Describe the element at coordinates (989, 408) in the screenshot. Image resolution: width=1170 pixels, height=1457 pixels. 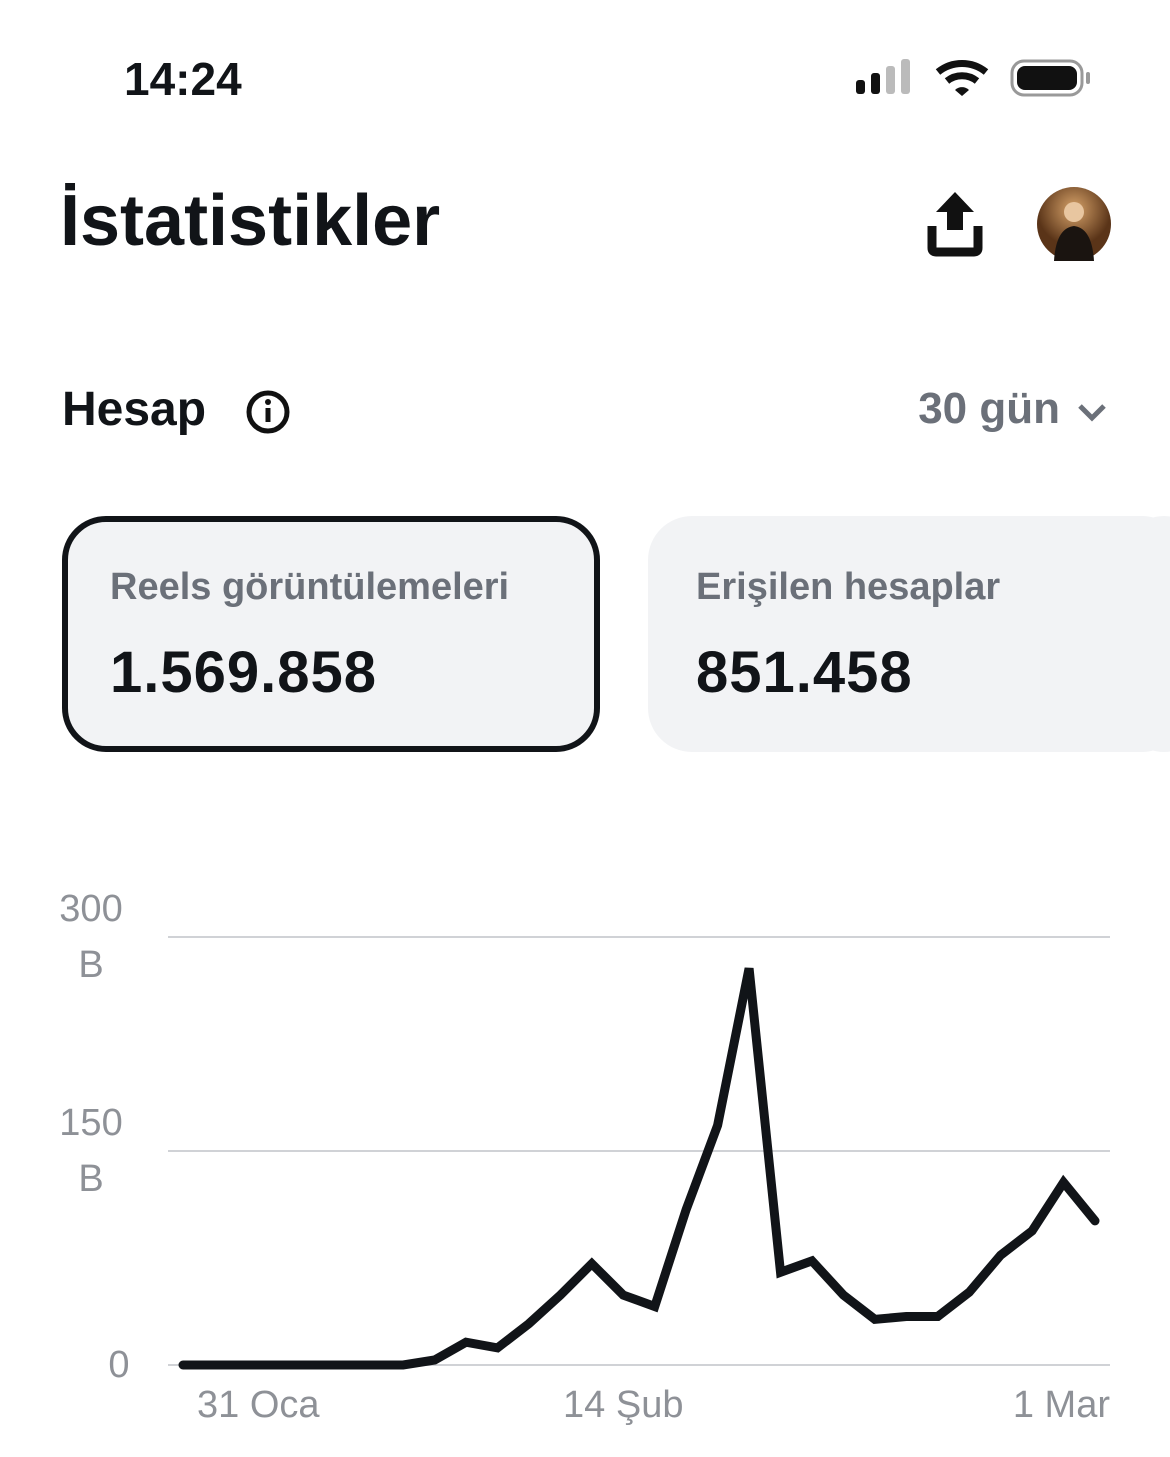
I see `period-selector: 30 gün` at that location.